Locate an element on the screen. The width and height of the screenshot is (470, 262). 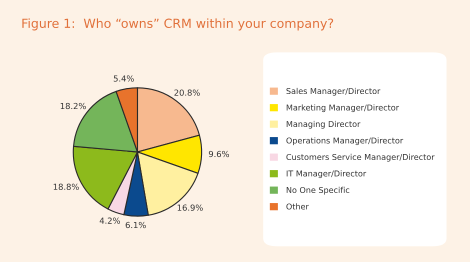
legend-label: Marketing Manager/Director is located at coordinates (343, 108).